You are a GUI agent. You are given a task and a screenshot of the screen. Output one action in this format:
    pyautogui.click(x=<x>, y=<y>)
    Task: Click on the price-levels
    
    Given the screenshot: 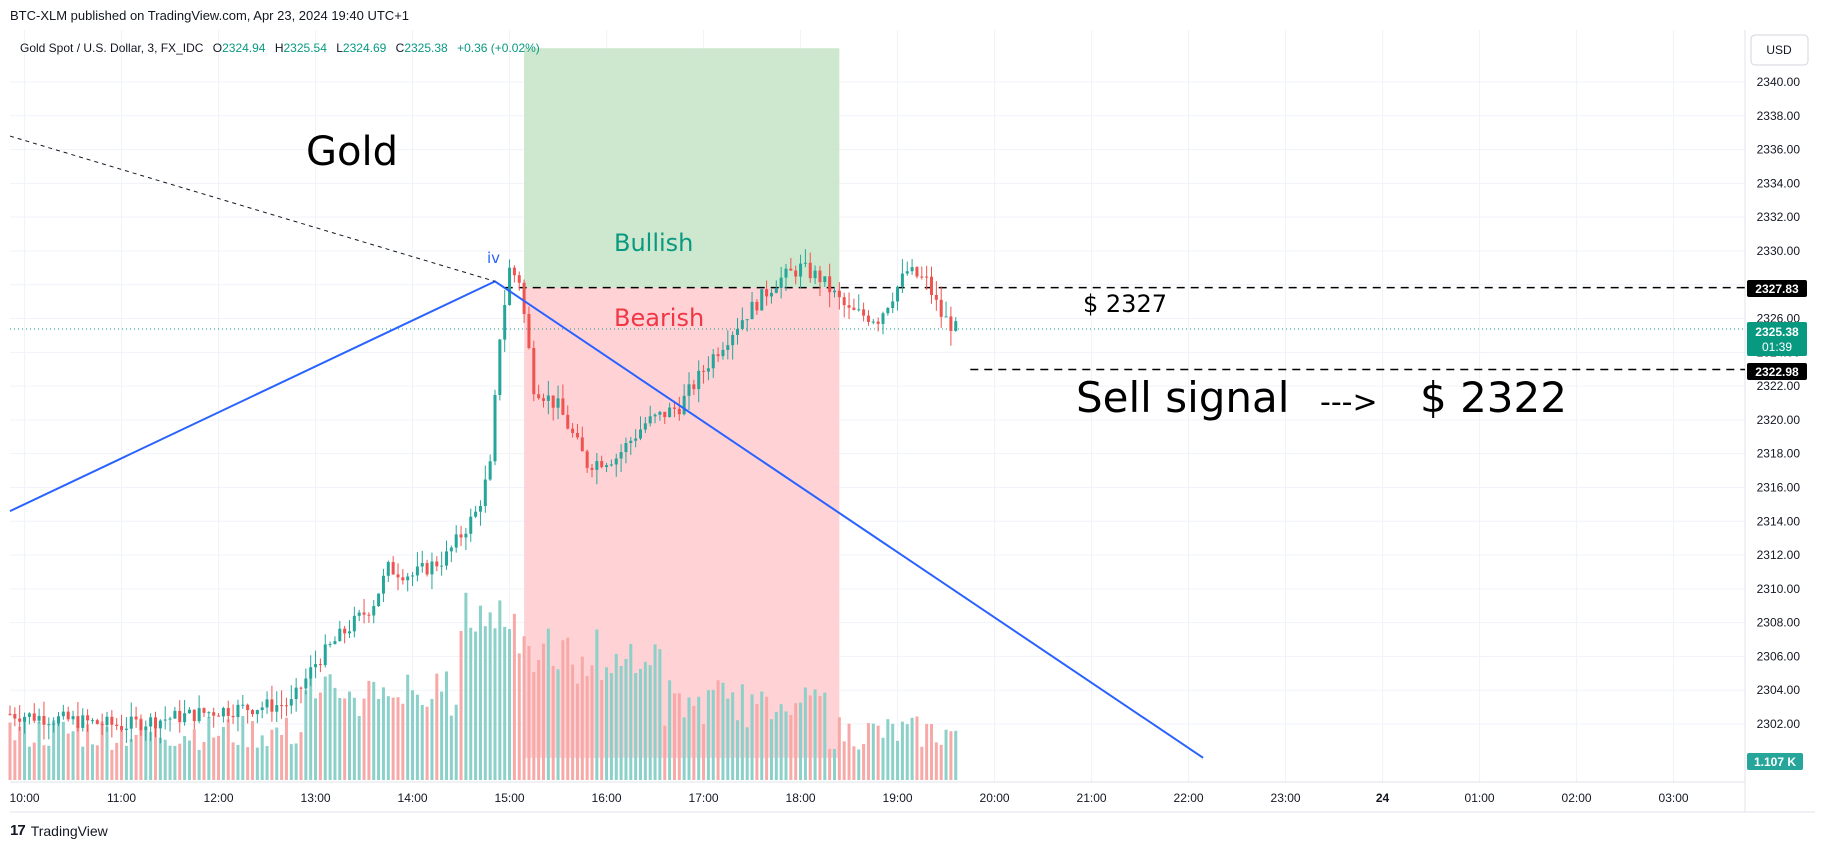 What is the action you would take?
    pyautogui.click(x=877, y=328)
    